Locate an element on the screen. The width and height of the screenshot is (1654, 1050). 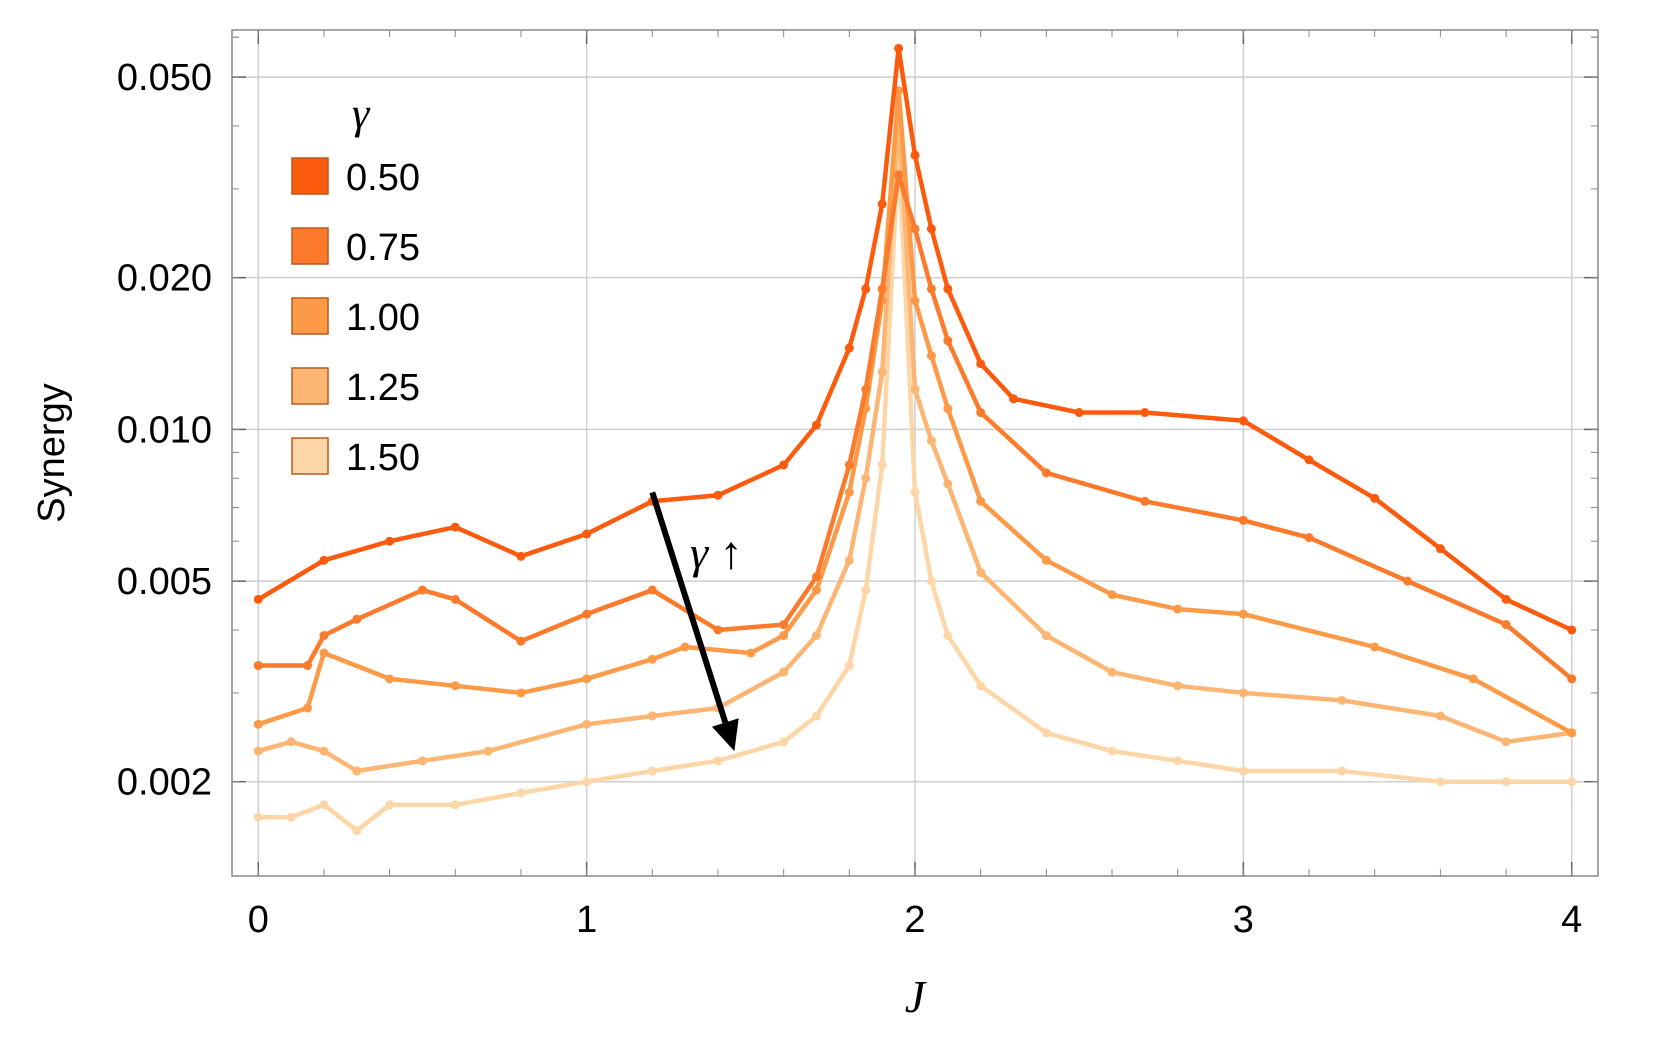
legend-items: 0.50 0.75 1.00 1.25 1.50 is located at coordinates (355, 318).